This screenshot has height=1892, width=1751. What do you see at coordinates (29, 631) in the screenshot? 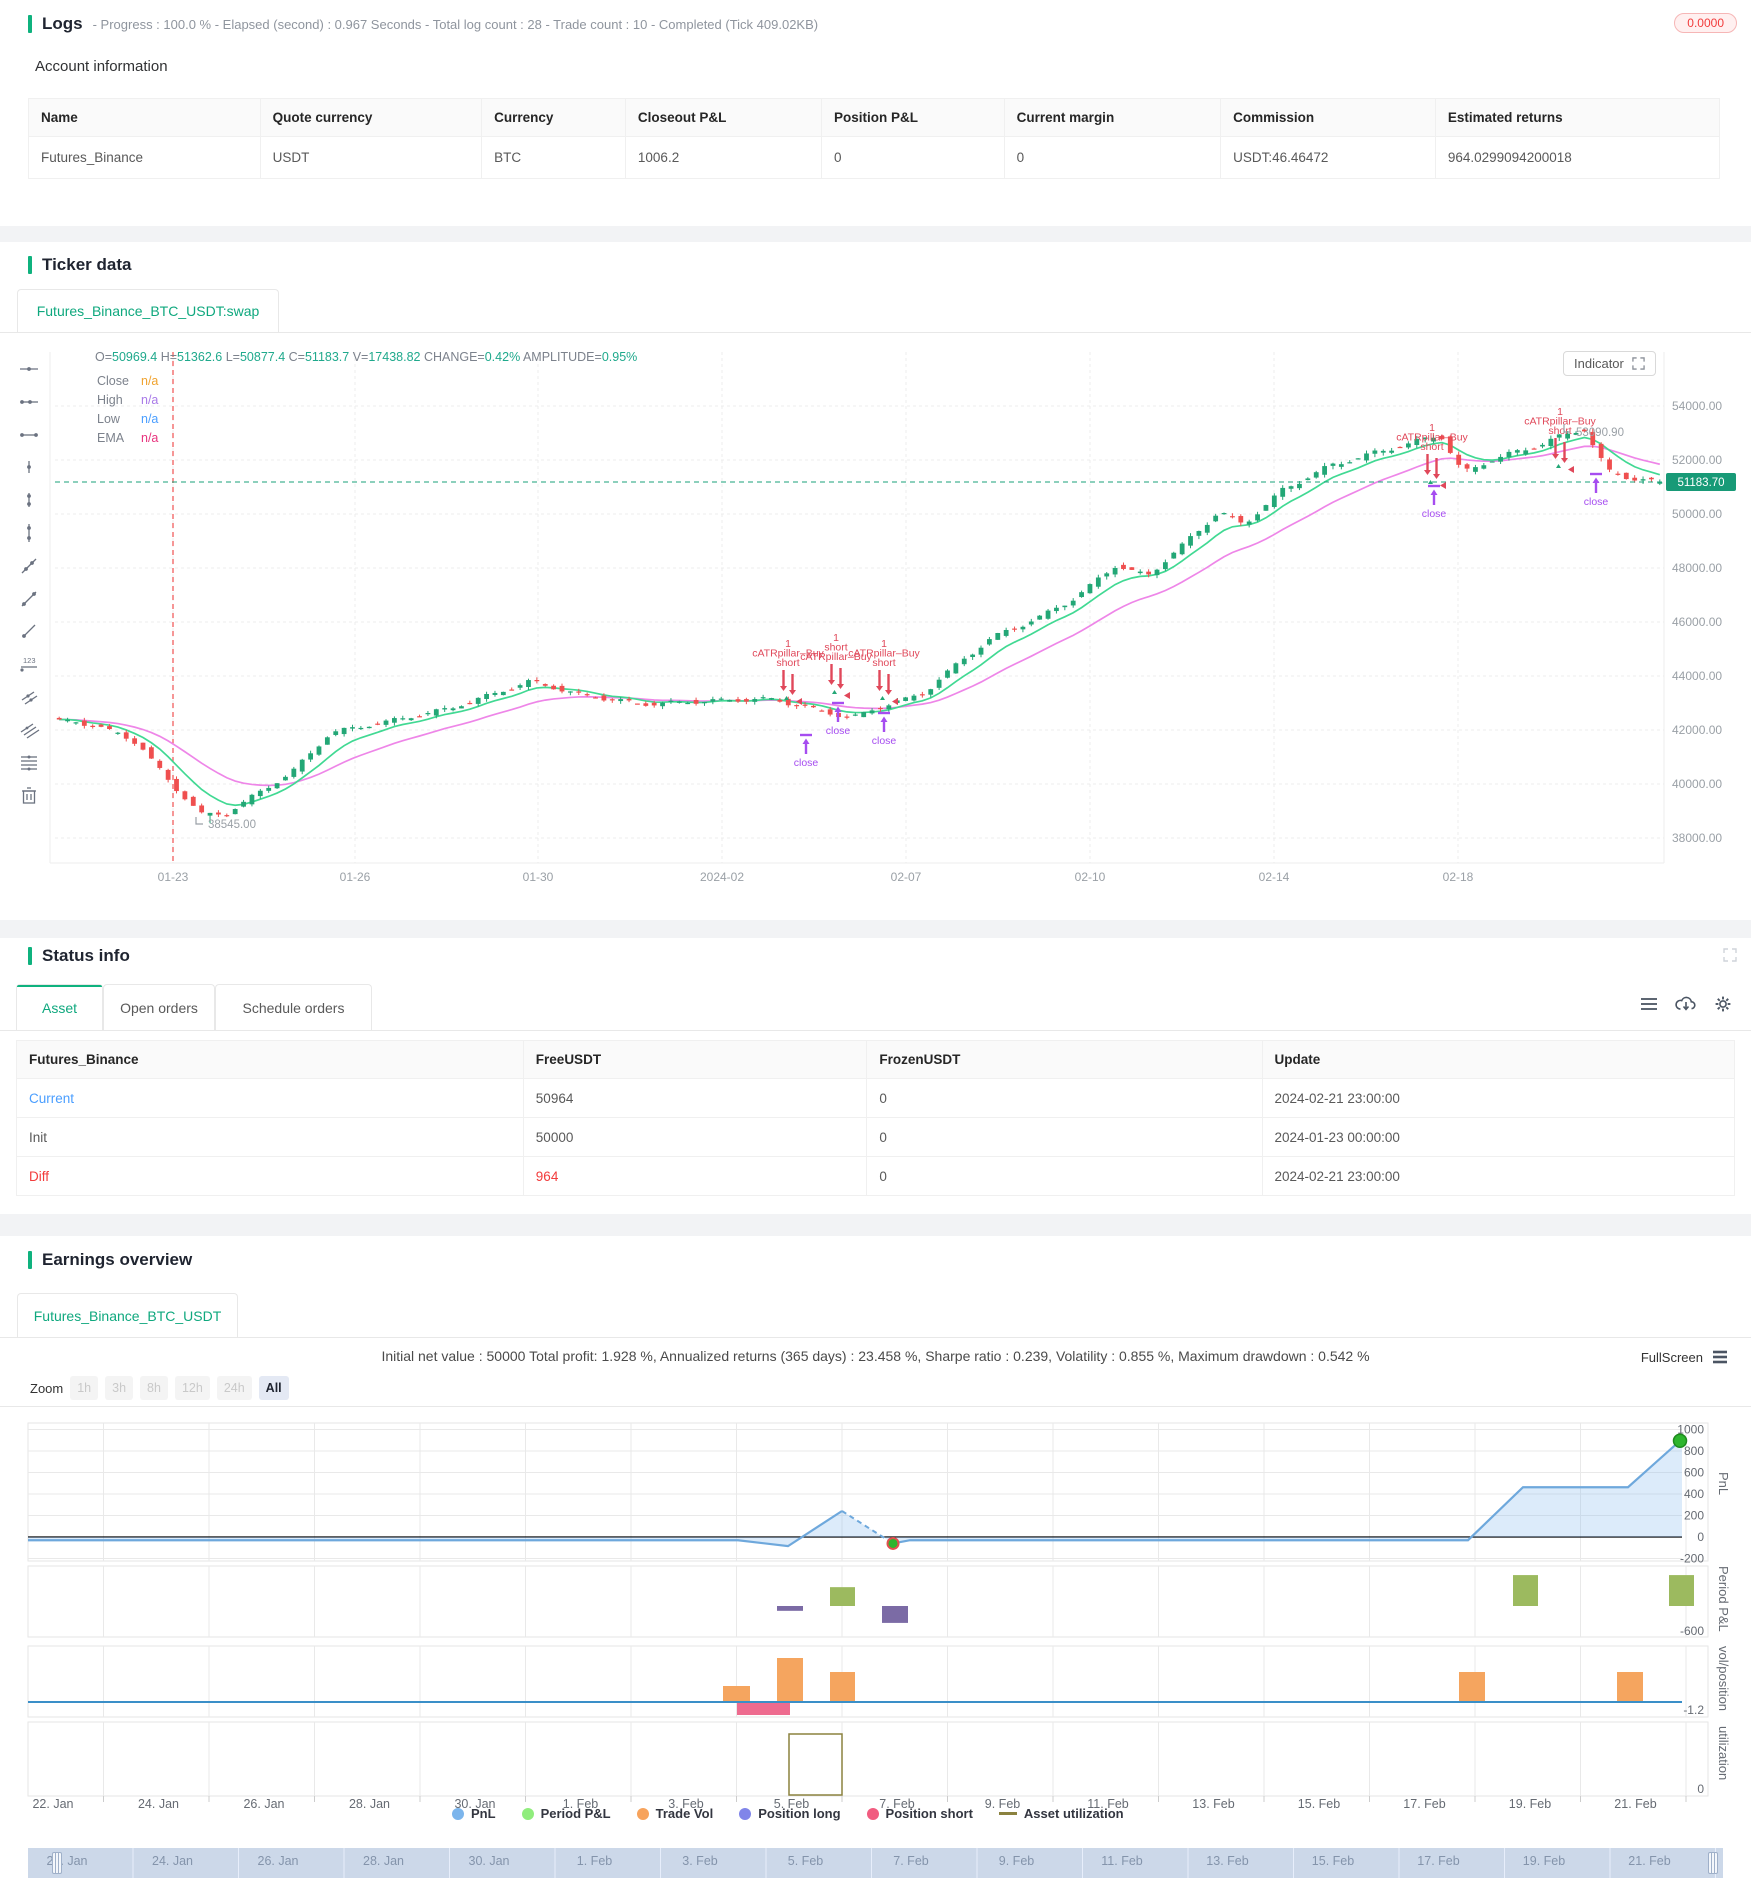
I see `tool-diag-c-icon` at bounding box center [29, 631].